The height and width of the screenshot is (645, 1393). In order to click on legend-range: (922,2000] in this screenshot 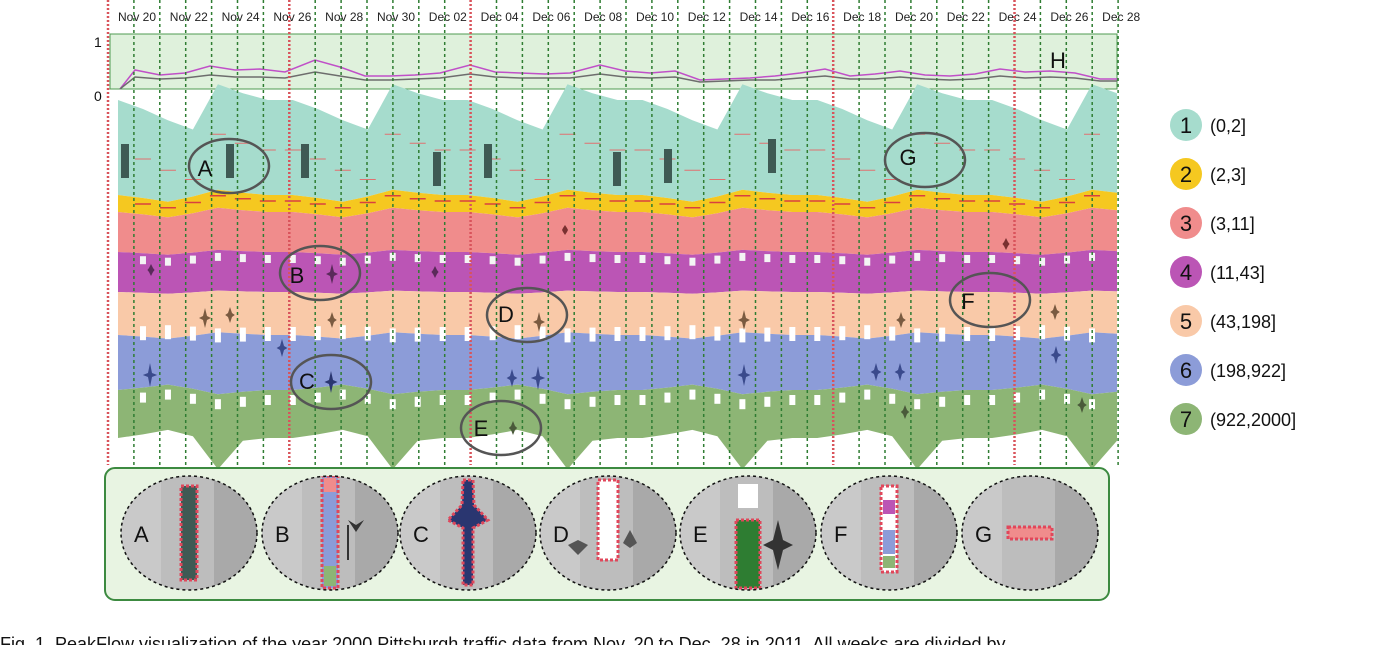, I will do `click(1253, 420)`.